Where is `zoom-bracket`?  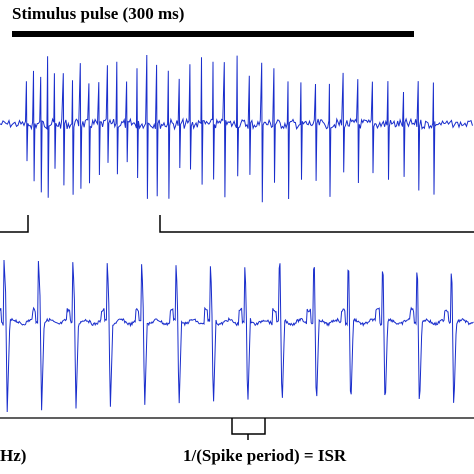 zoom-bracket is located at coordinates (237, 224).